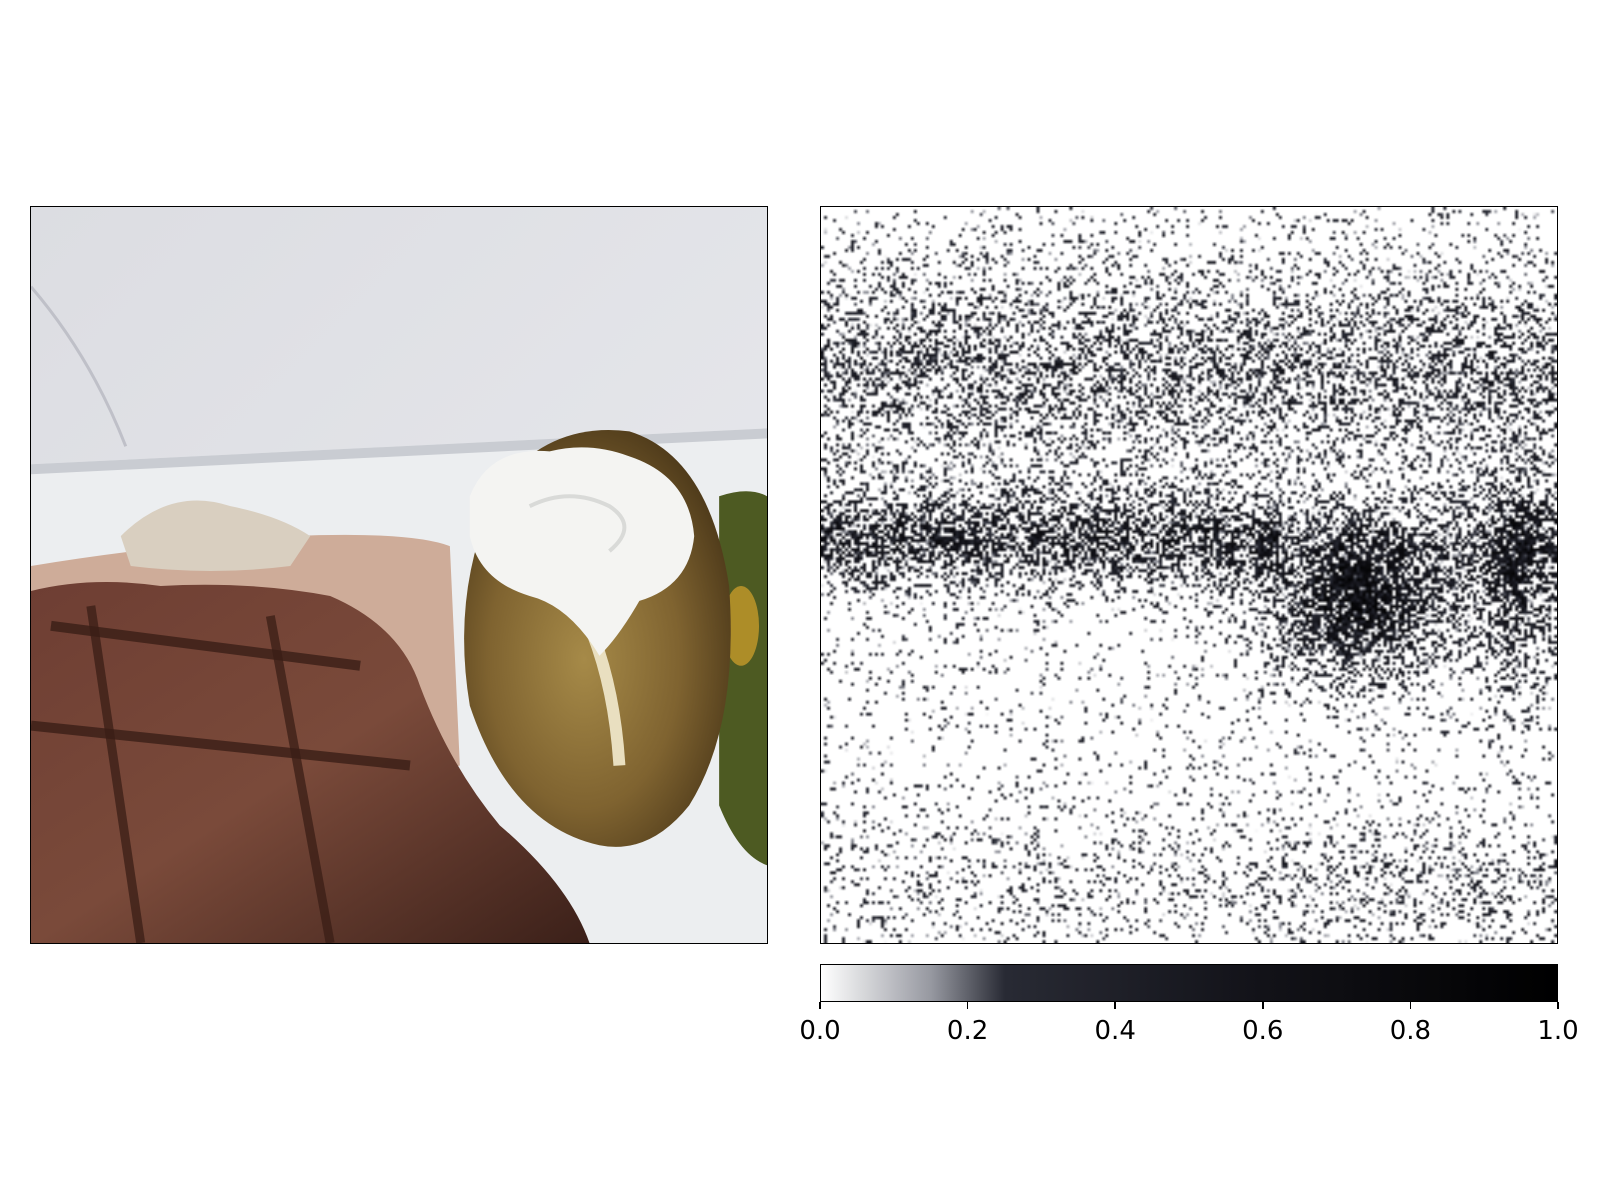  What do you see at coordinates (743, 678) in the screenshot?
I see `vegetables` at bounding box center [743, 678].